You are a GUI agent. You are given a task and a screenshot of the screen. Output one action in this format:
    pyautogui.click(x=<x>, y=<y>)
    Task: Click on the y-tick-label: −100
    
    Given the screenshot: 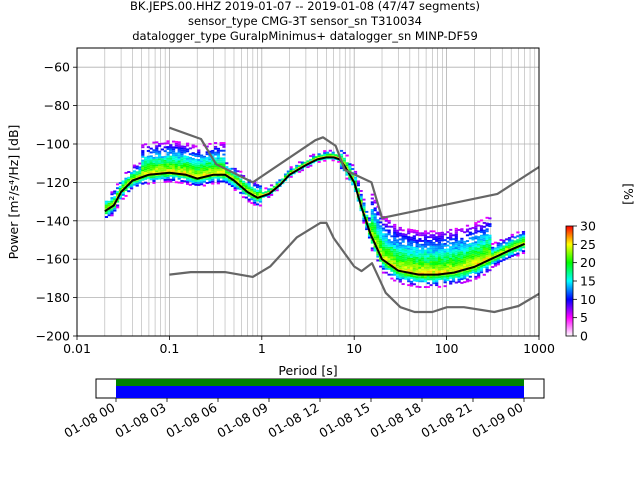 What is the action you would take?
    pyautogui.click(x=53, y=144)
    